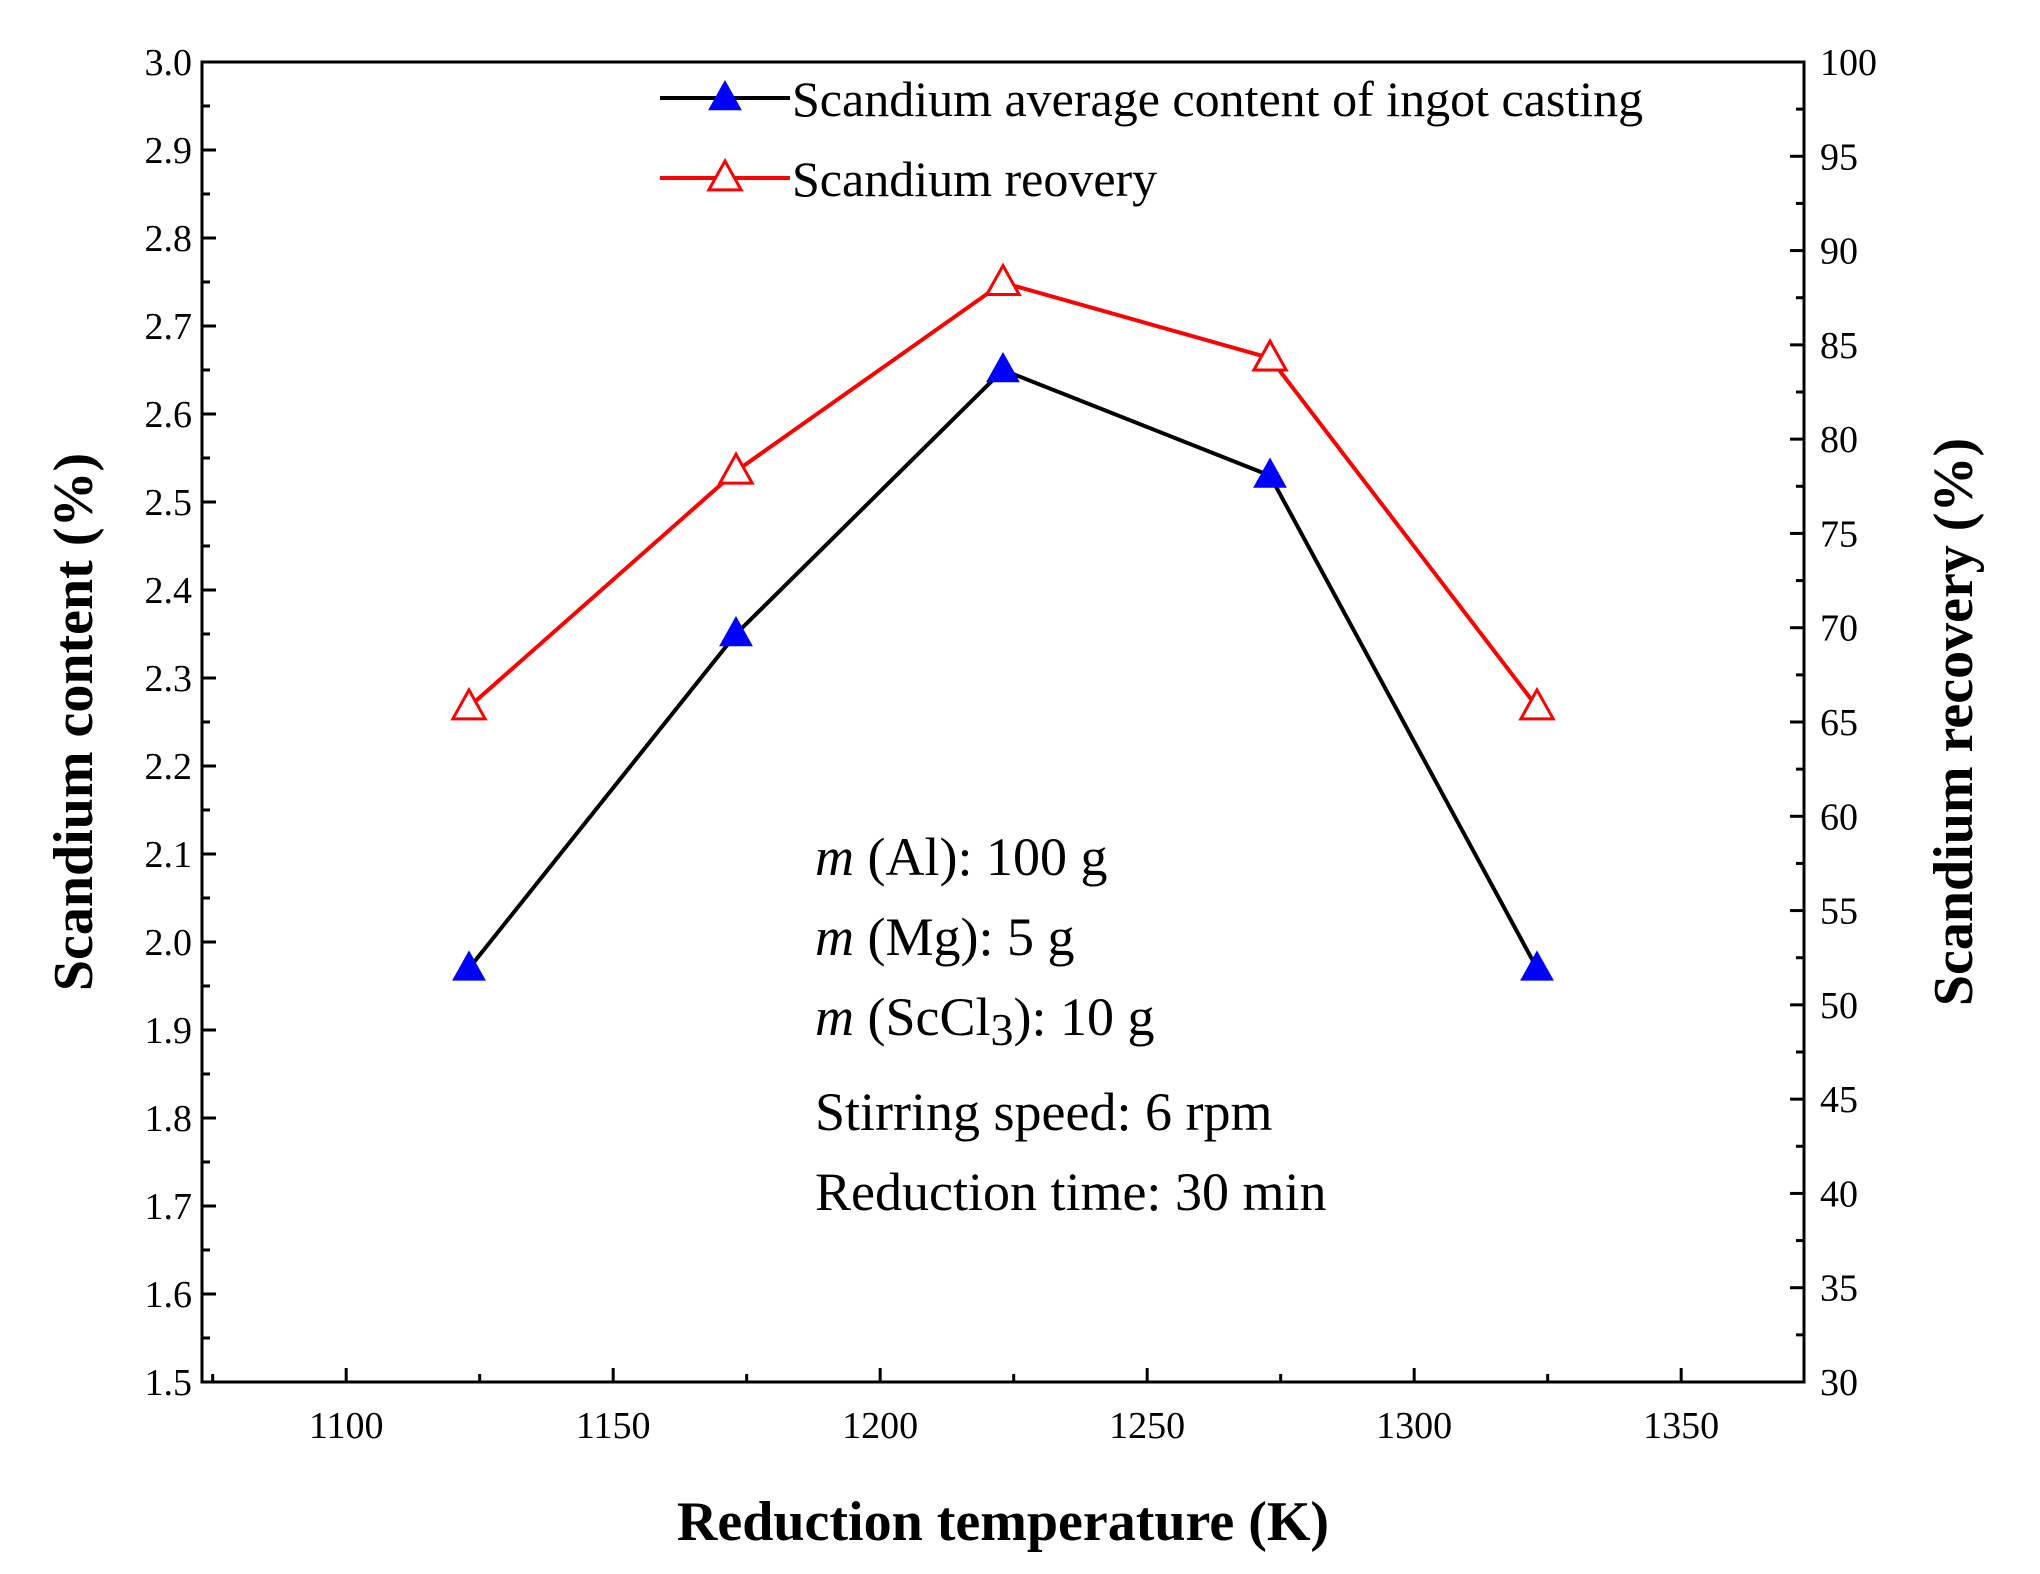 This screenshot has width=2040, height=1574. Describe the element at coordinates (1070, 1192) in the screenshot. I see `annotation-line: Reduction time: 30 min` at that location.